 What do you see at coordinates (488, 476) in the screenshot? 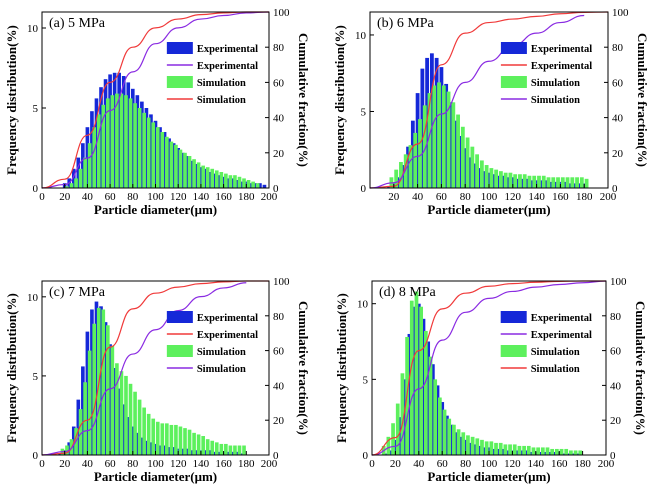
I see `x-axis-label: Particle diameter(μm)` at bounding box center [488, 476].